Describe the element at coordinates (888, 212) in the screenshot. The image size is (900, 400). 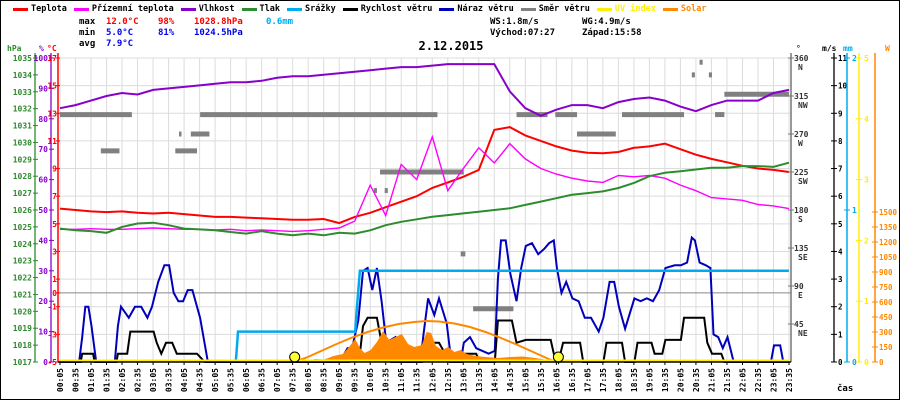
I see `axis-label: 1500` at that location.